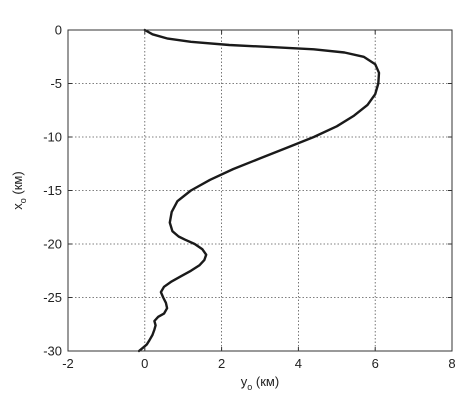 The image size is (473, 404). What do you see at coordinates (52, 351) in the screenshot?
I see `y-tick-label: -30` at bounding box center [52, 351].